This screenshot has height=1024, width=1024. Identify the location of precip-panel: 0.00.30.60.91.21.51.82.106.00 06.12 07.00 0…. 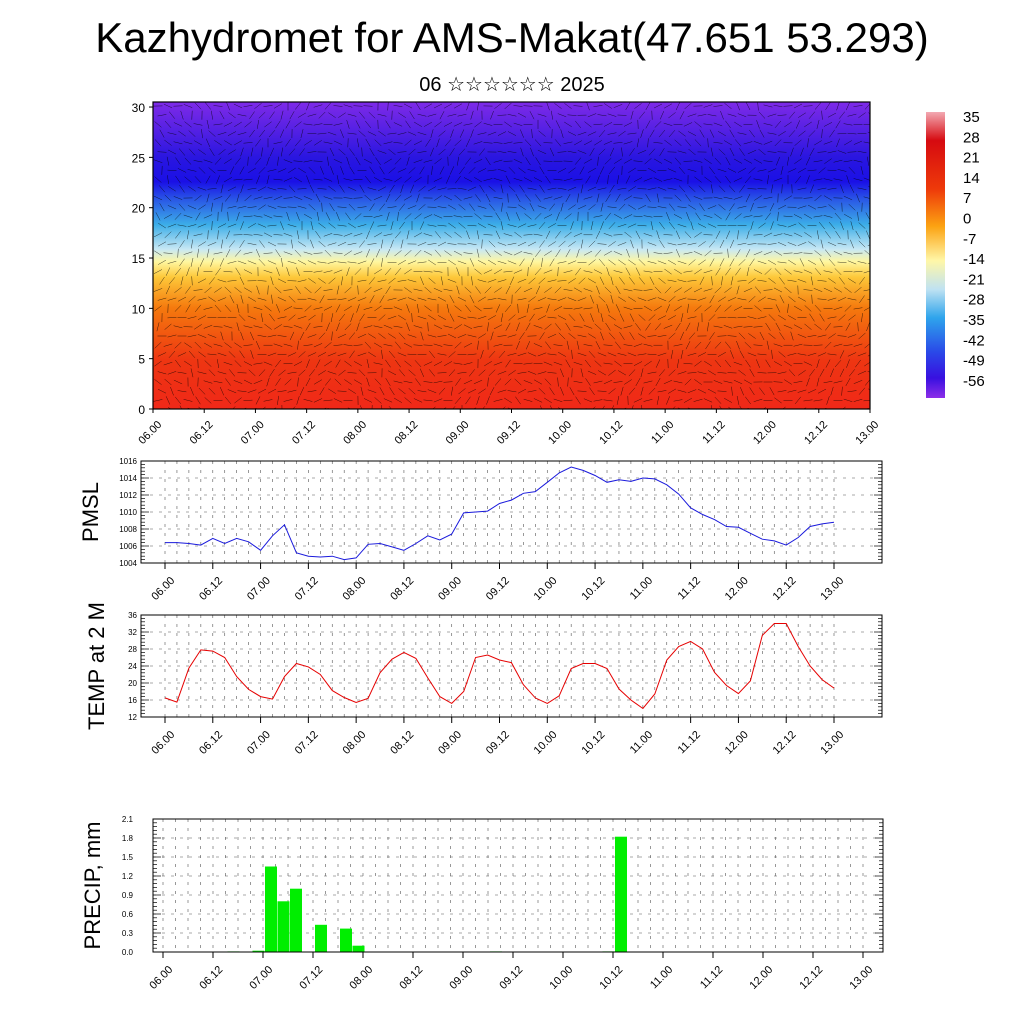
(482, 903).